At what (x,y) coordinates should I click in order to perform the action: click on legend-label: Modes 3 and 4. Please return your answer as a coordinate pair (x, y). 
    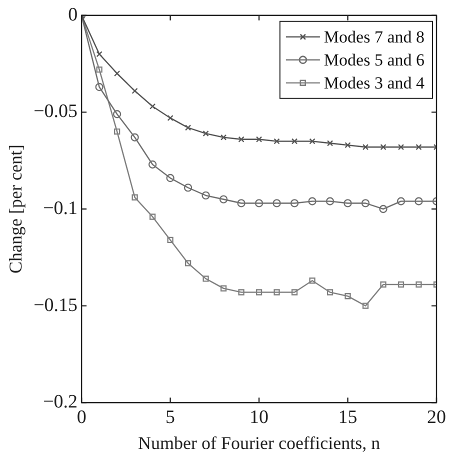
    Looking at the image, I should click on (374, 82).